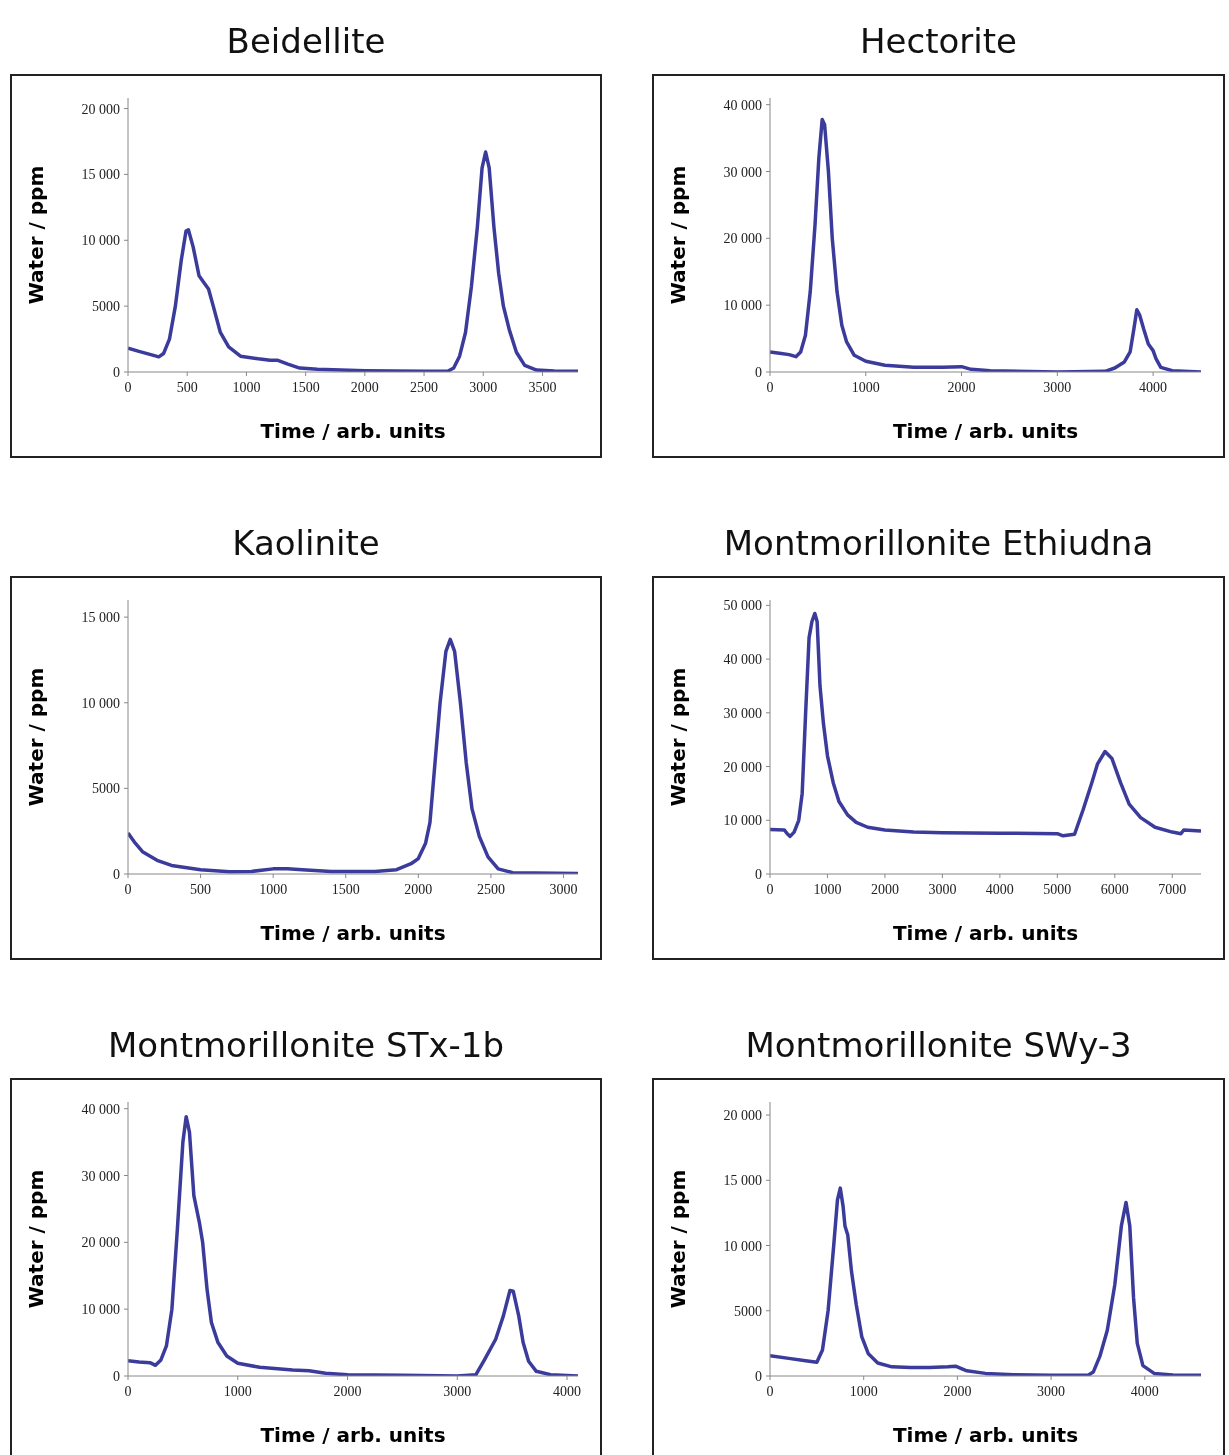 The image size is (1229, 1455). Describe the element at coordinates (985, 725) in the screenshot. I see `line-series` at that location.